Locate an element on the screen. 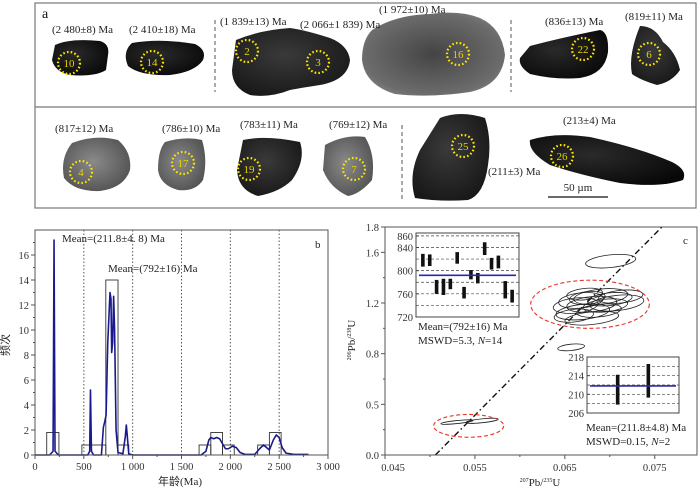 Image resolution: width=700 pixels, height=490 pixels. y-tick-label: 0.5 is located at coordinates (372, 405).